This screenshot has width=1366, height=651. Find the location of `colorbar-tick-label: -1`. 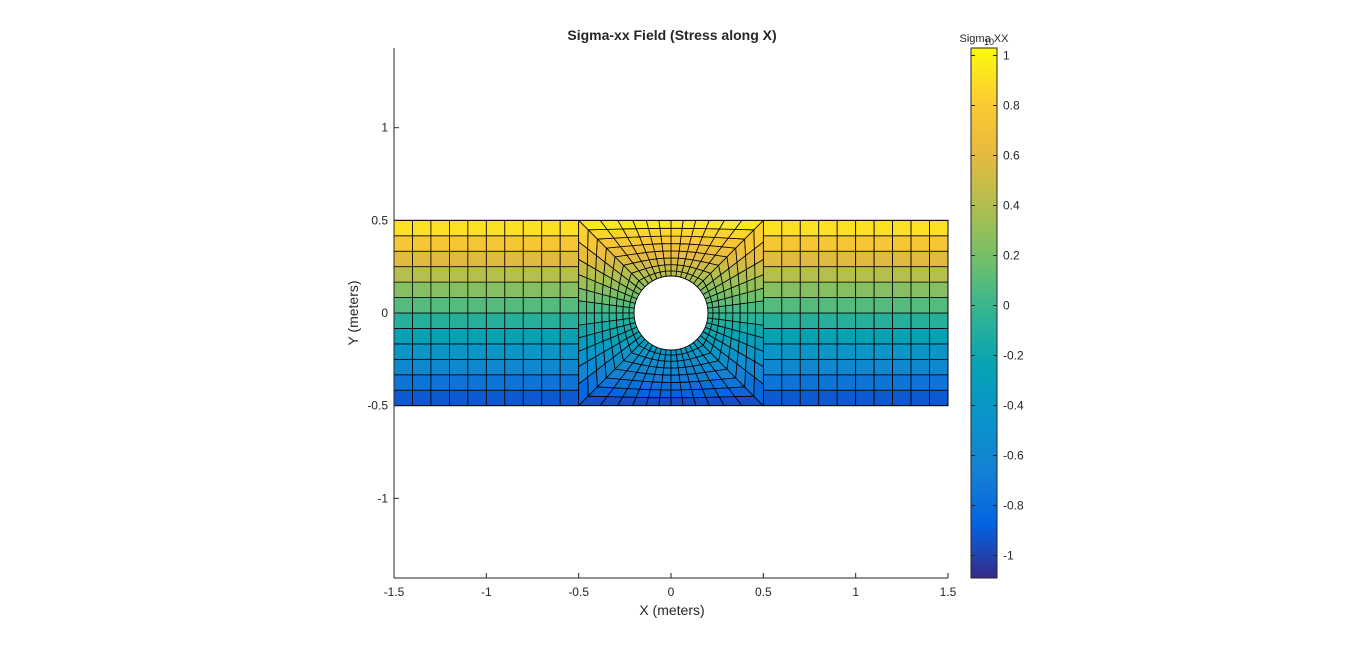

colorbar-tick-label: -1 is located at coordinates (1008, 556).